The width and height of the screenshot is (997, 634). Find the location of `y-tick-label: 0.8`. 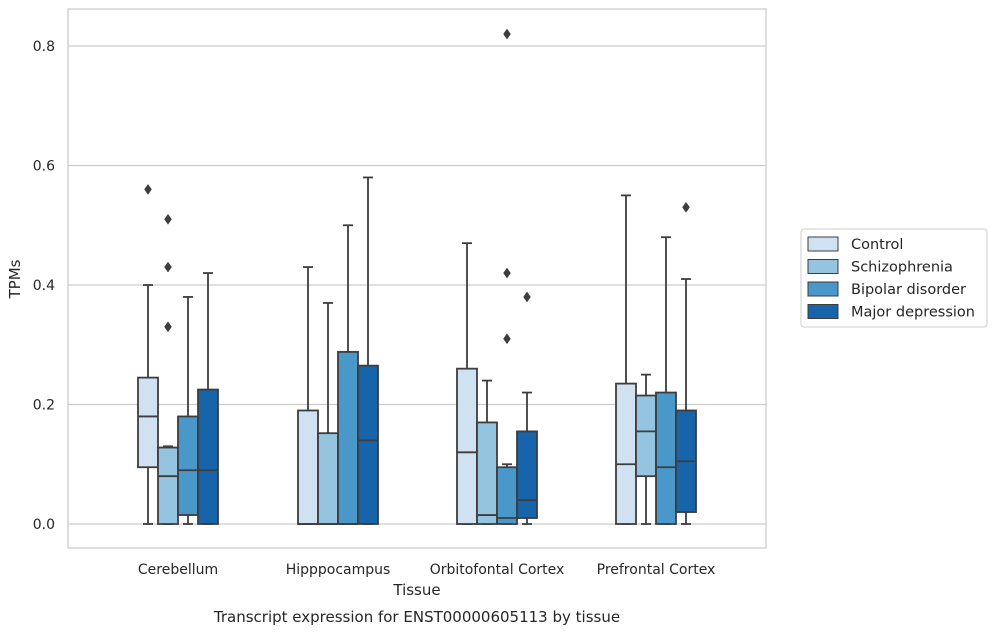

y-tick-label: 0.8 is located at coordinates (44, 47).